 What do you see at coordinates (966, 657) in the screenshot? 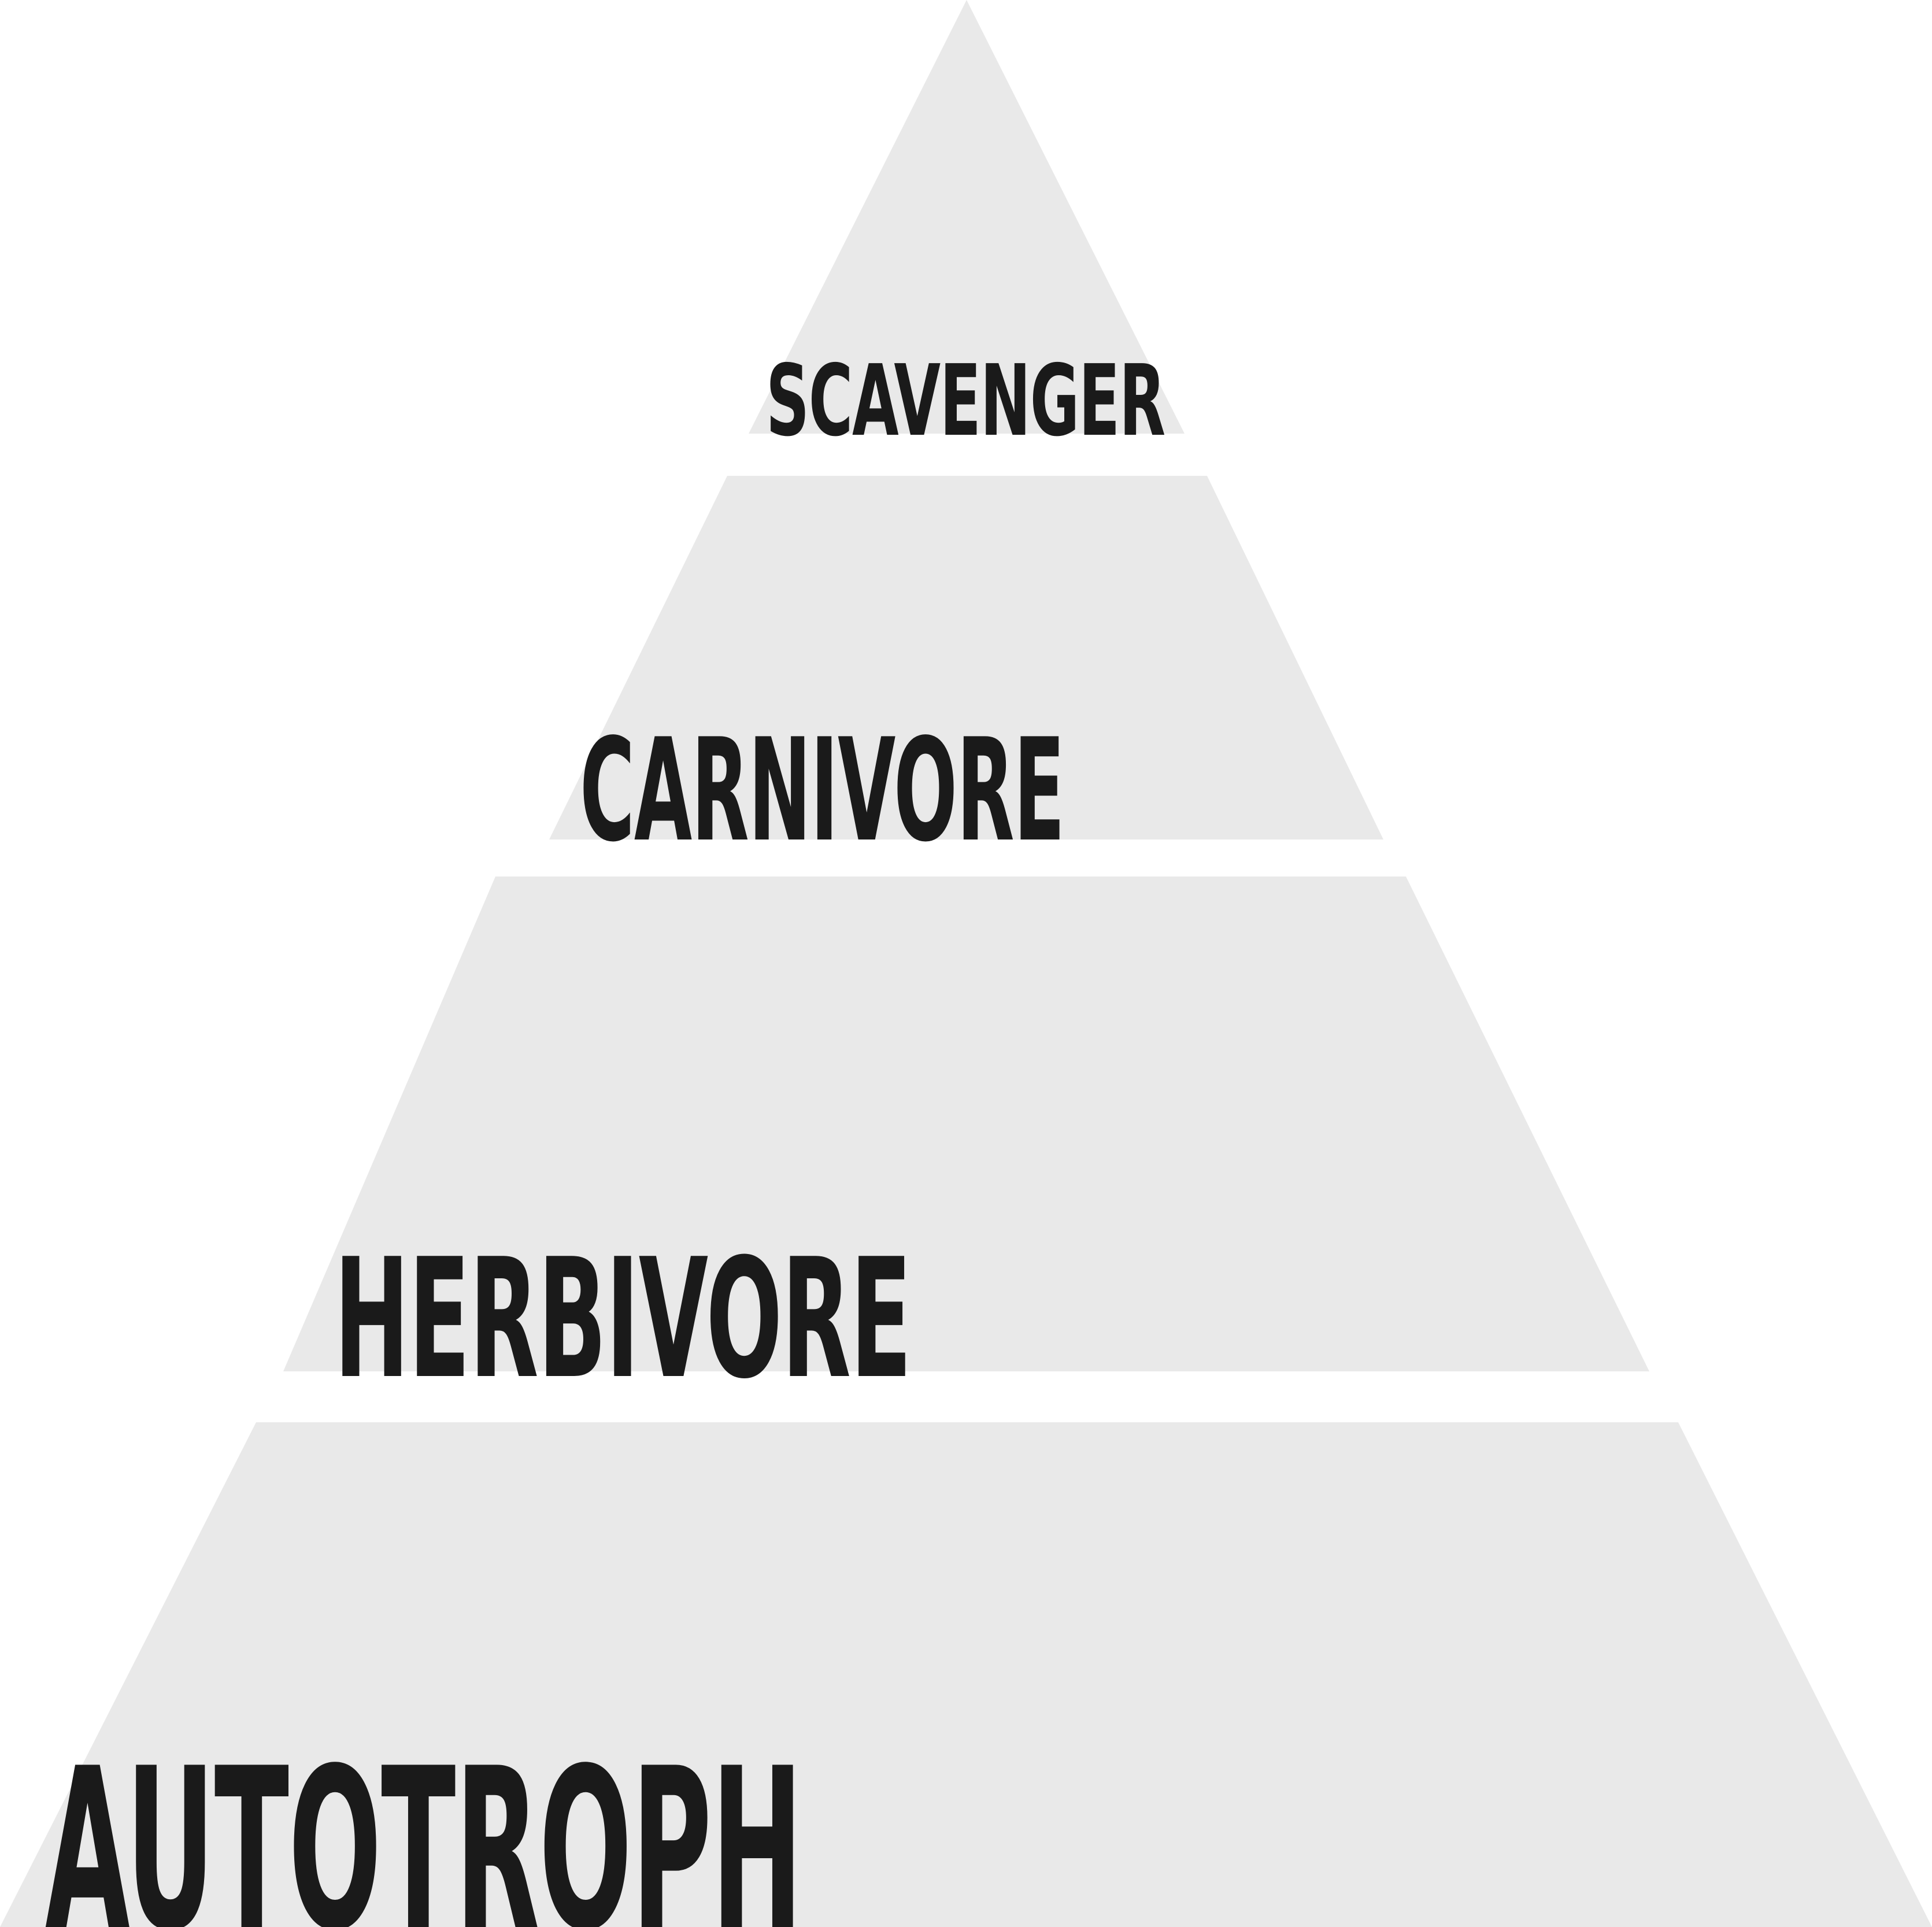
I see `tier-shape-carnivore` at bounding box center [966, 657].